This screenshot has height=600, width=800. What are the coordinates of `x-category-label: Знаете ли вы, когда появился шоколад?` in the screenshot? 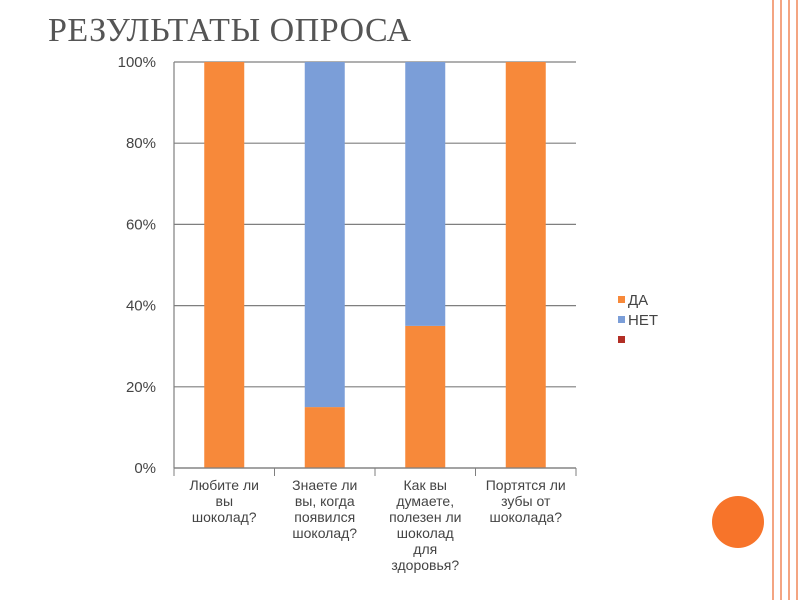 It's located at (324, 509).